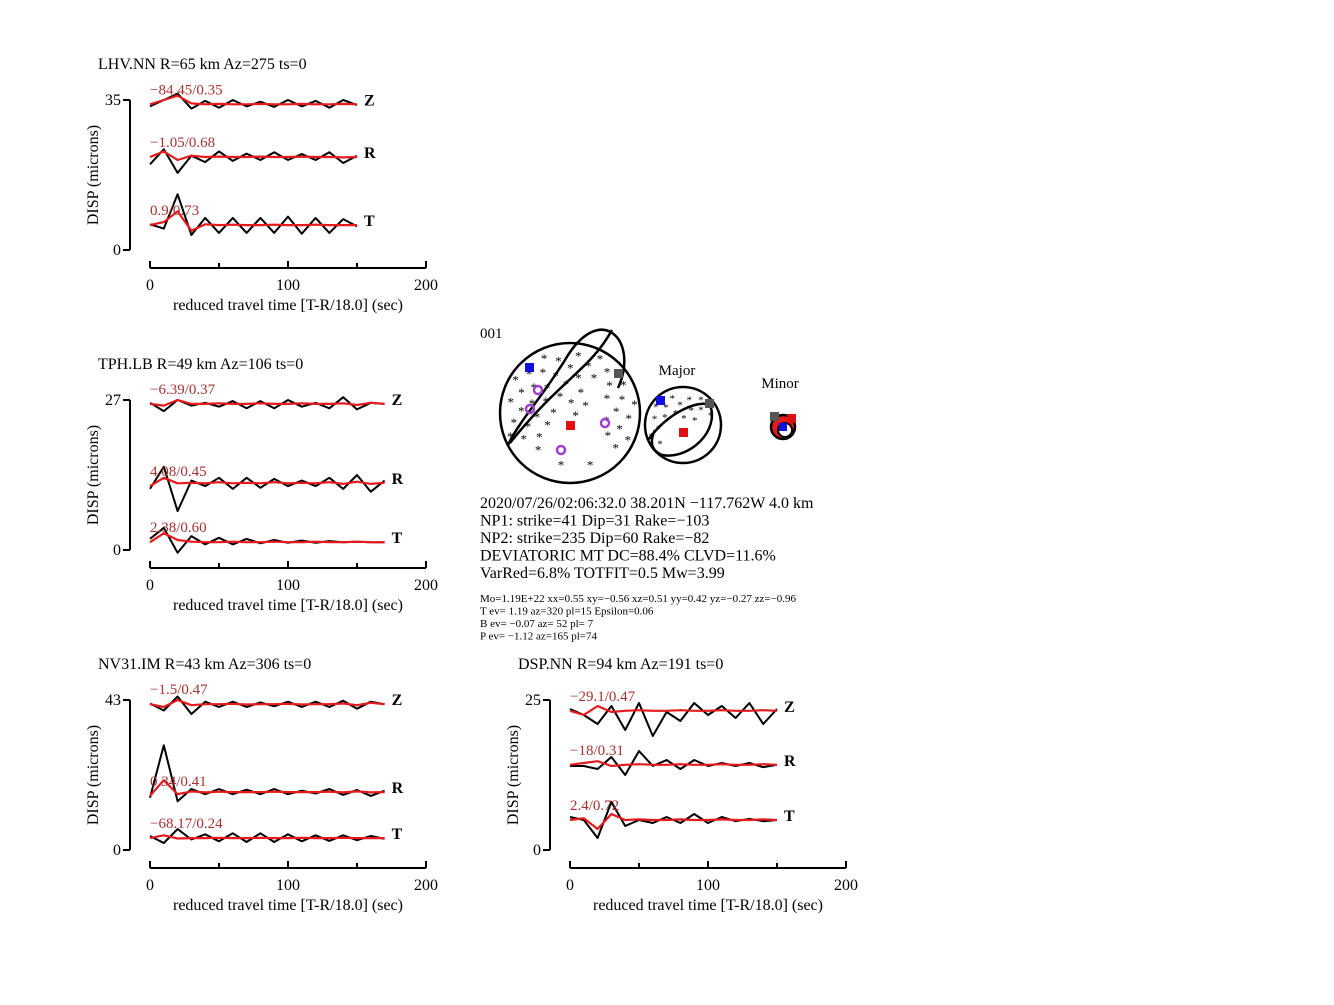  What do you see at coordinates (538, 637) in the screenshot?
I see `detail-line: P ev= −1.12 az=165 pl=74` at bounding box center [538, 637].